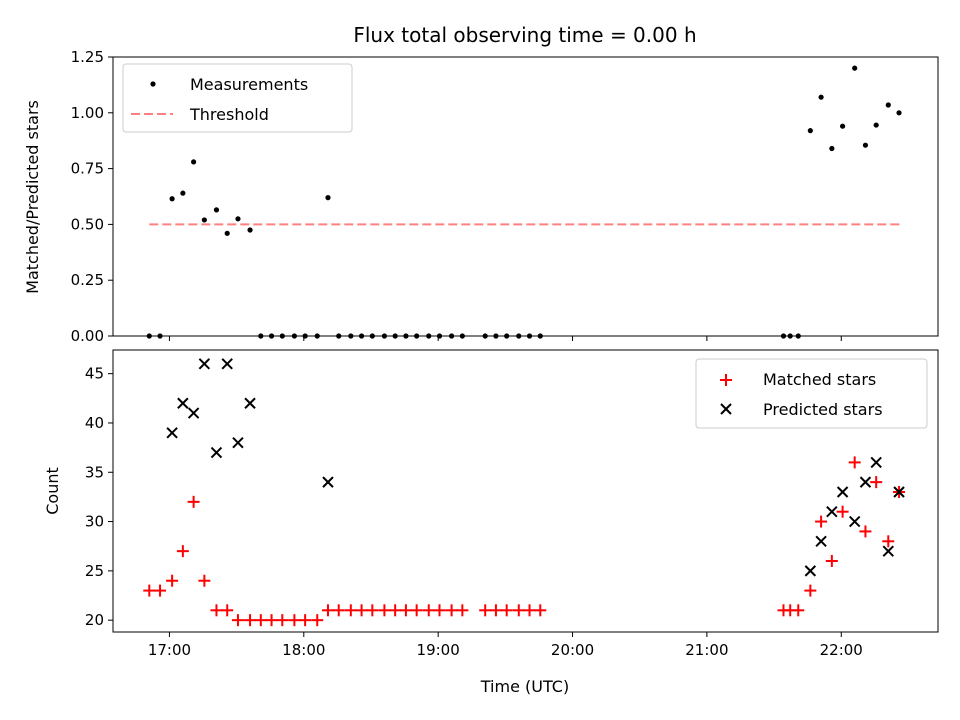  What do you see at coordinates (94, 472) in the screenshot?
I see `bottom-y-tick-label: 35` at bounding box center [94, 472].